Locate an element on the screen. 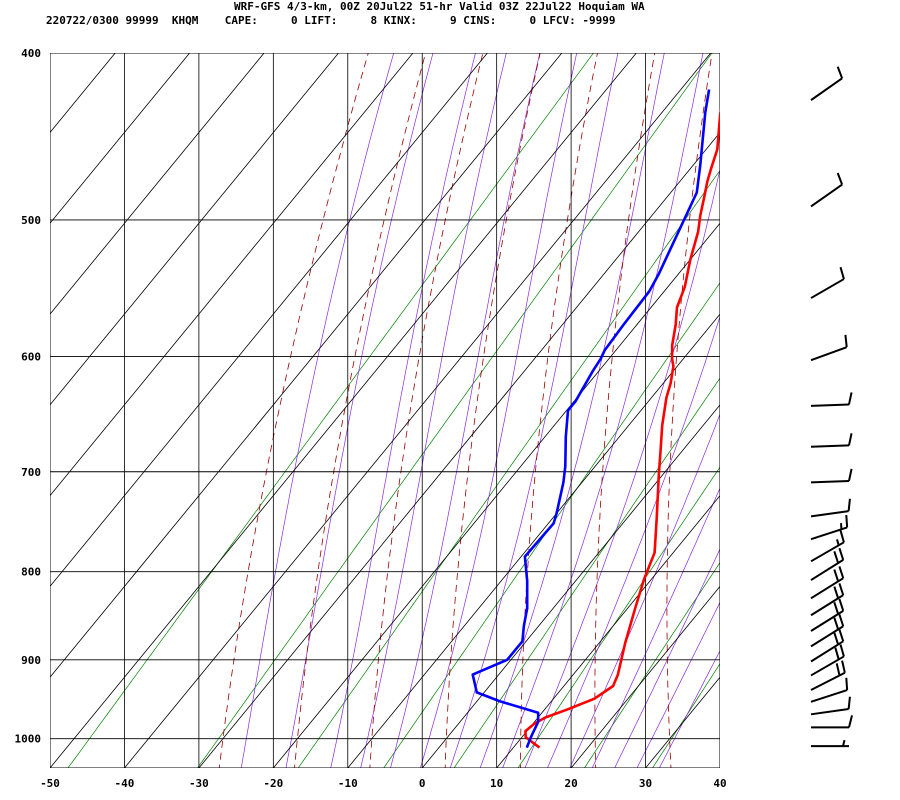 Image resolution: width=900 pixels, height=800 pixels. pressure-label: 800 is located at coordinates (31, 572).